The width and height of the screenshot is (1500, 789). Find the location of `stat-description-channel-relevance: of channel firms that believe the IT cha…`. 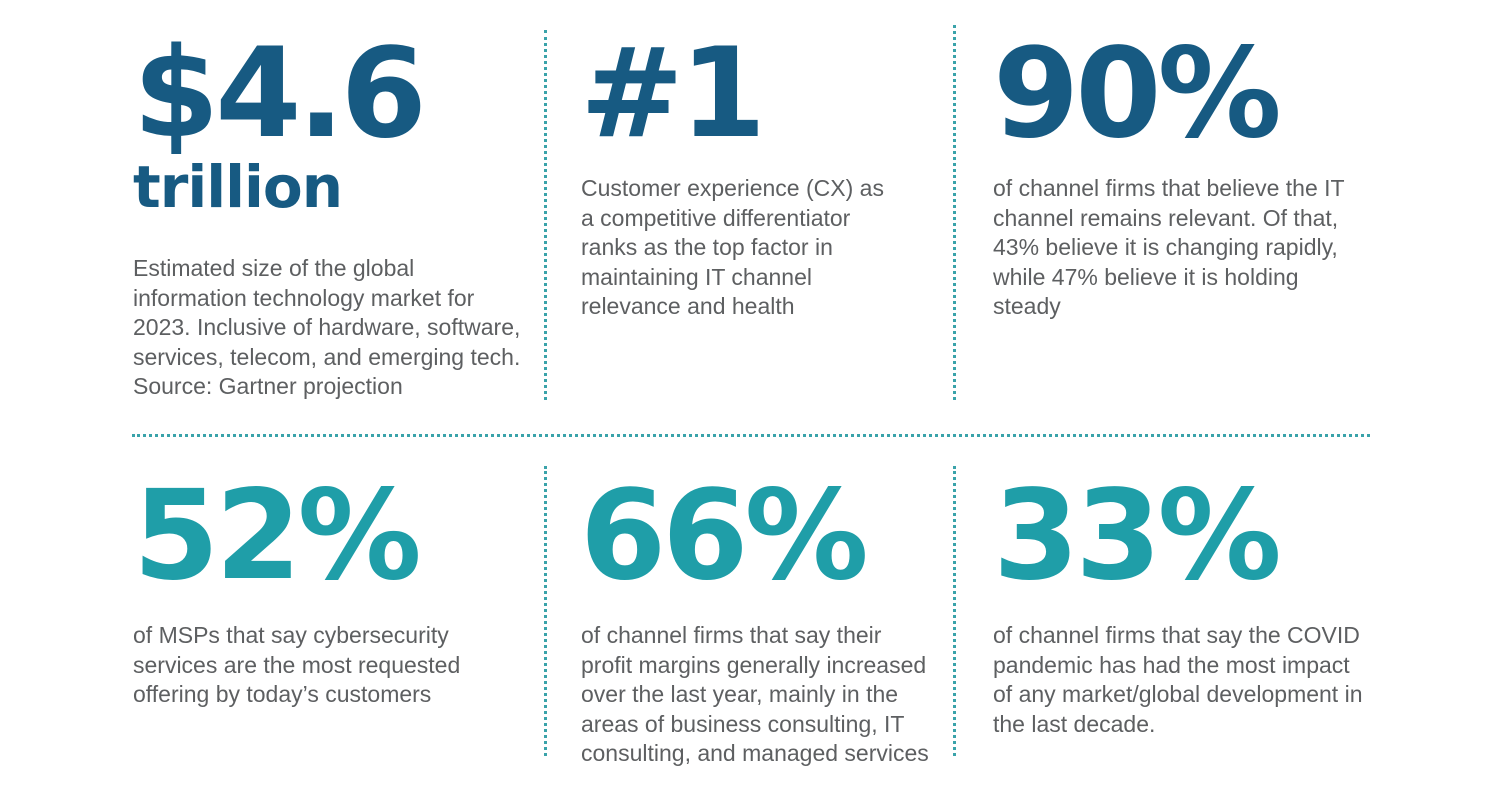

stat-description-channel-relevance: of channel firms that believe the IT cha… is located at coordinates (1169, 247).